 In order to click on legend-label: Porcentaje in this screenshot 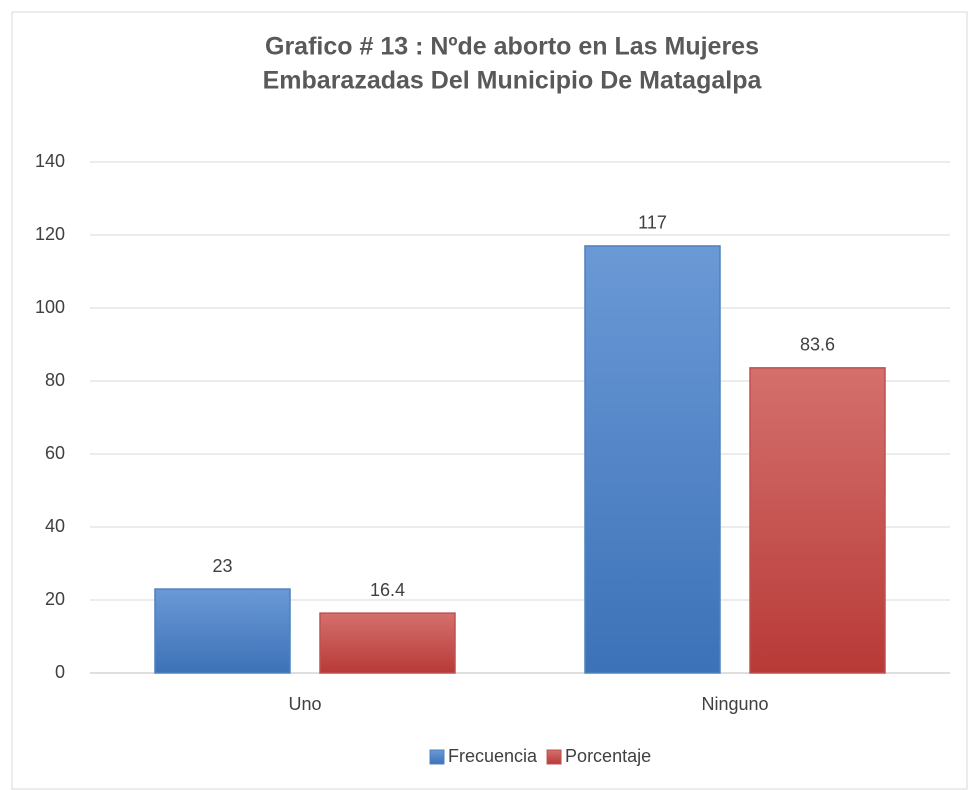, I will do `click(608, 756)`.